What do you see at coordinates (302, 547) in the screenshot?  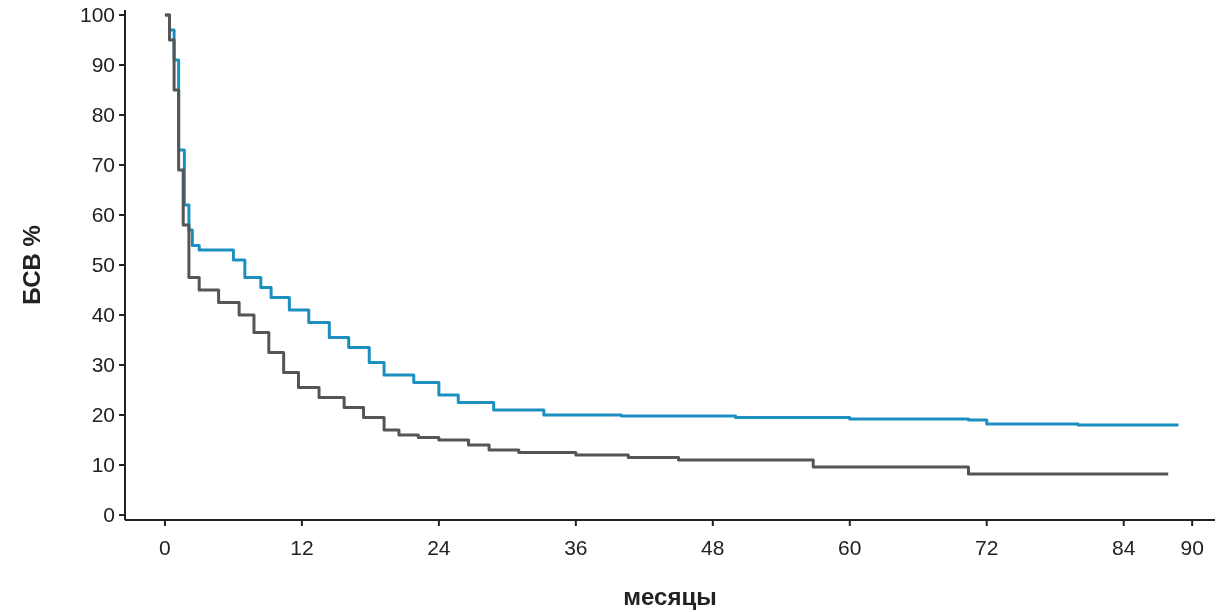 I see `x-tick-label: 12` at bounding box center [302, 547].